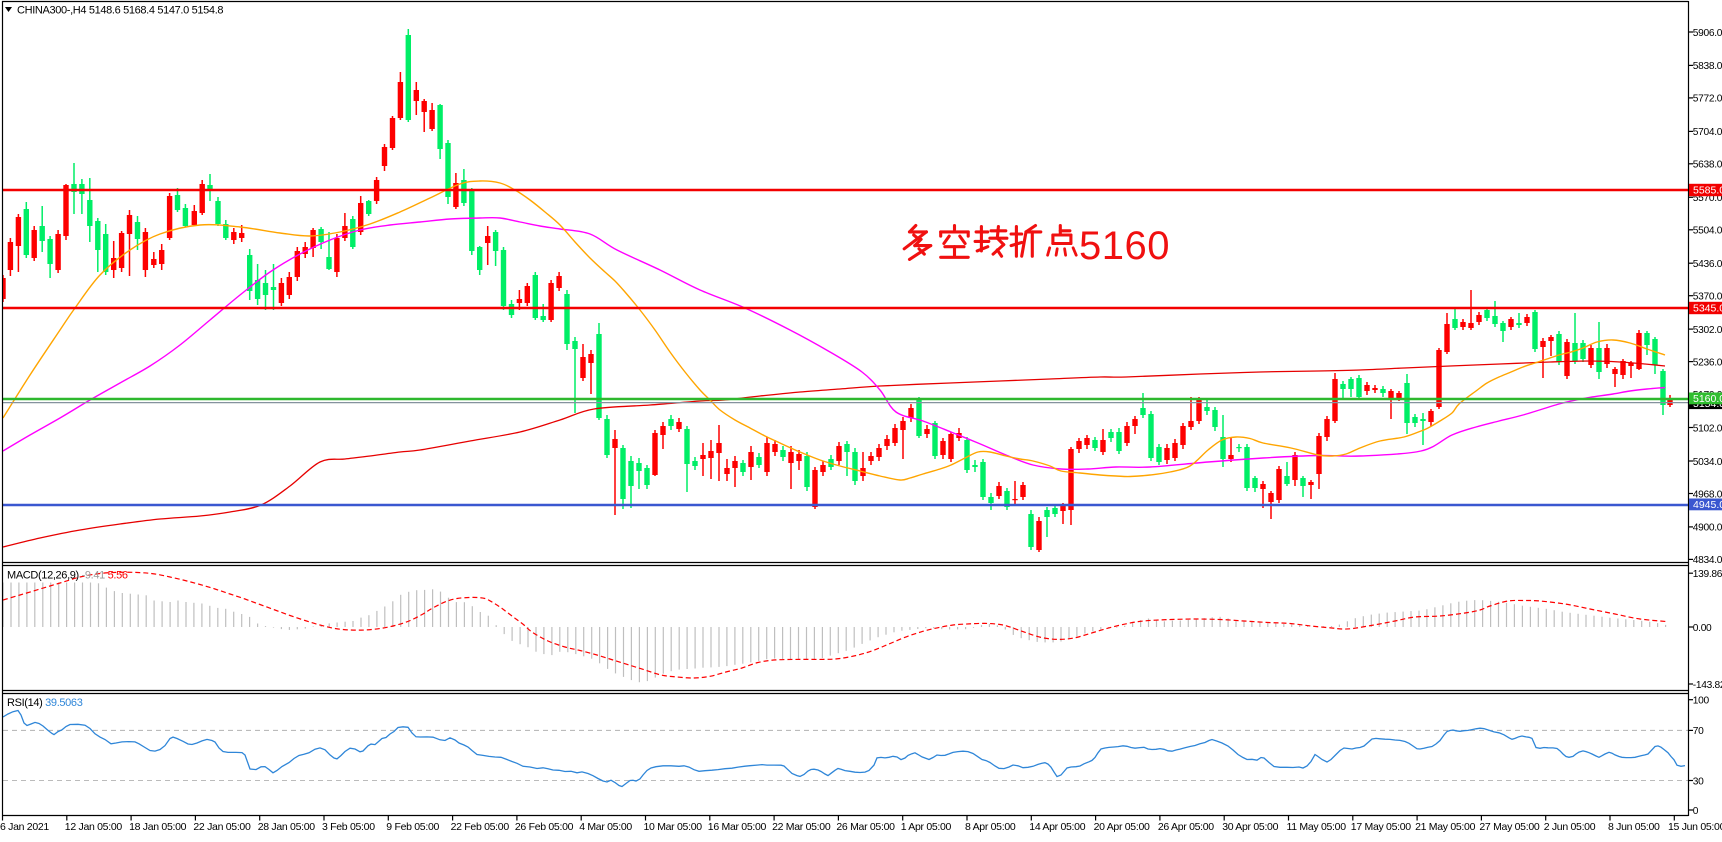 The width and height of the screenshot is (1722, 842). Describe the element at coordinates (1509, 827) in the screenshot. I see `svg-text: 27 May 05:00` at that location.